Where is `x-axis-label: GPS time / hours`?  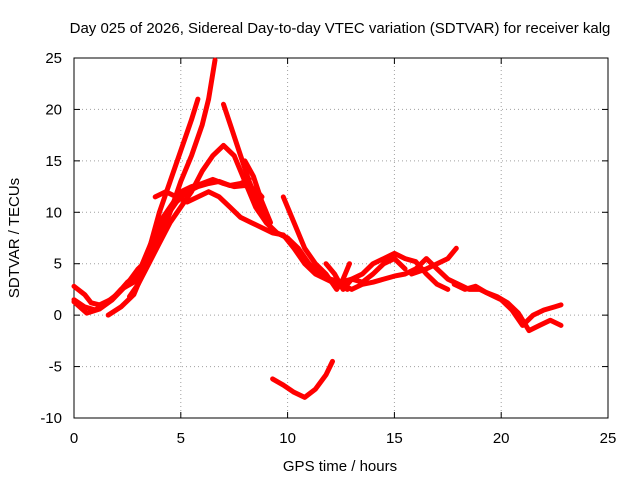 x-axis-label: GPS time / hours is located at coordinates (340, 466).